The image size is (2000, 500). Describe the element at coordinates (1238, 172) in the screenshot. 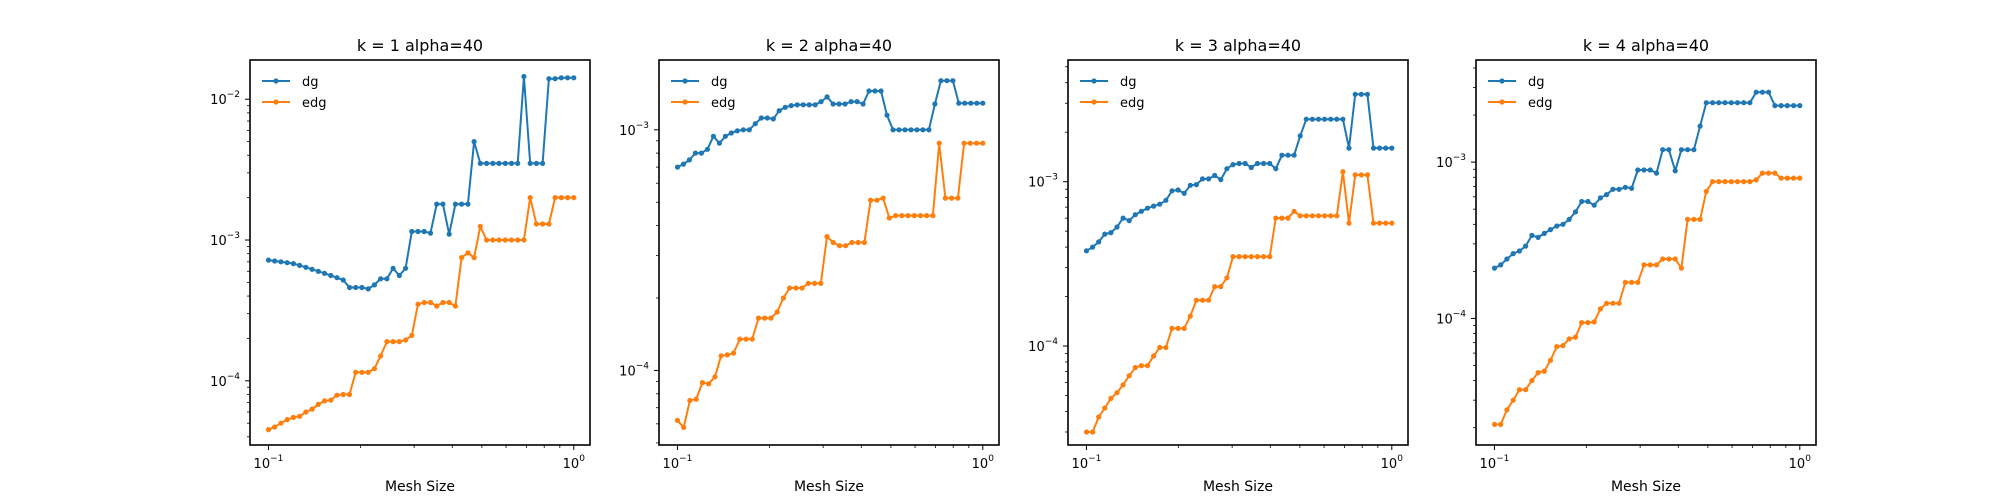

I see `series-line-dg` at that location.